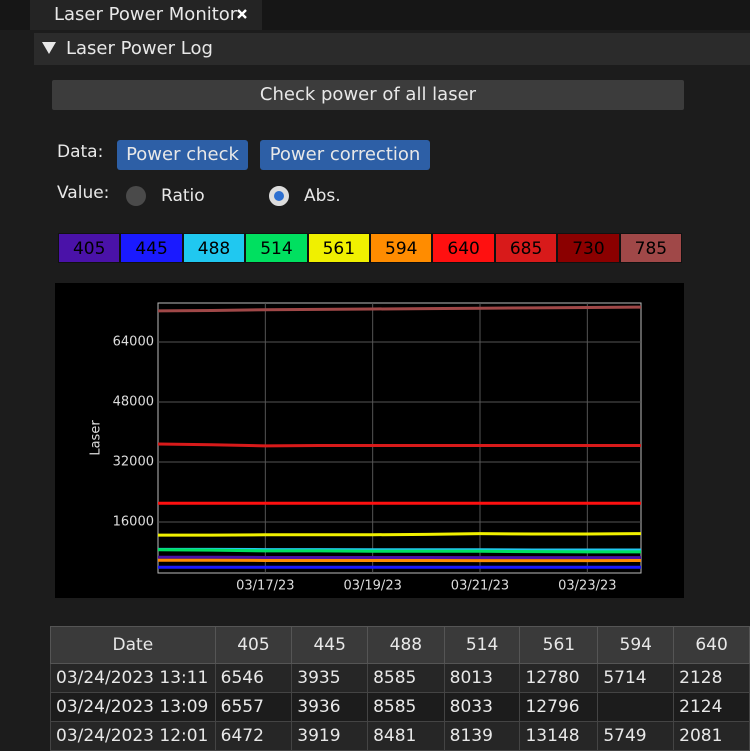 Image resolution: width=750 pixels, height=751 pixels. What do you see at coordinates (182, 155) in the screenshot?
I see `power-check-button: Power check` at bounding box center [182, 155].